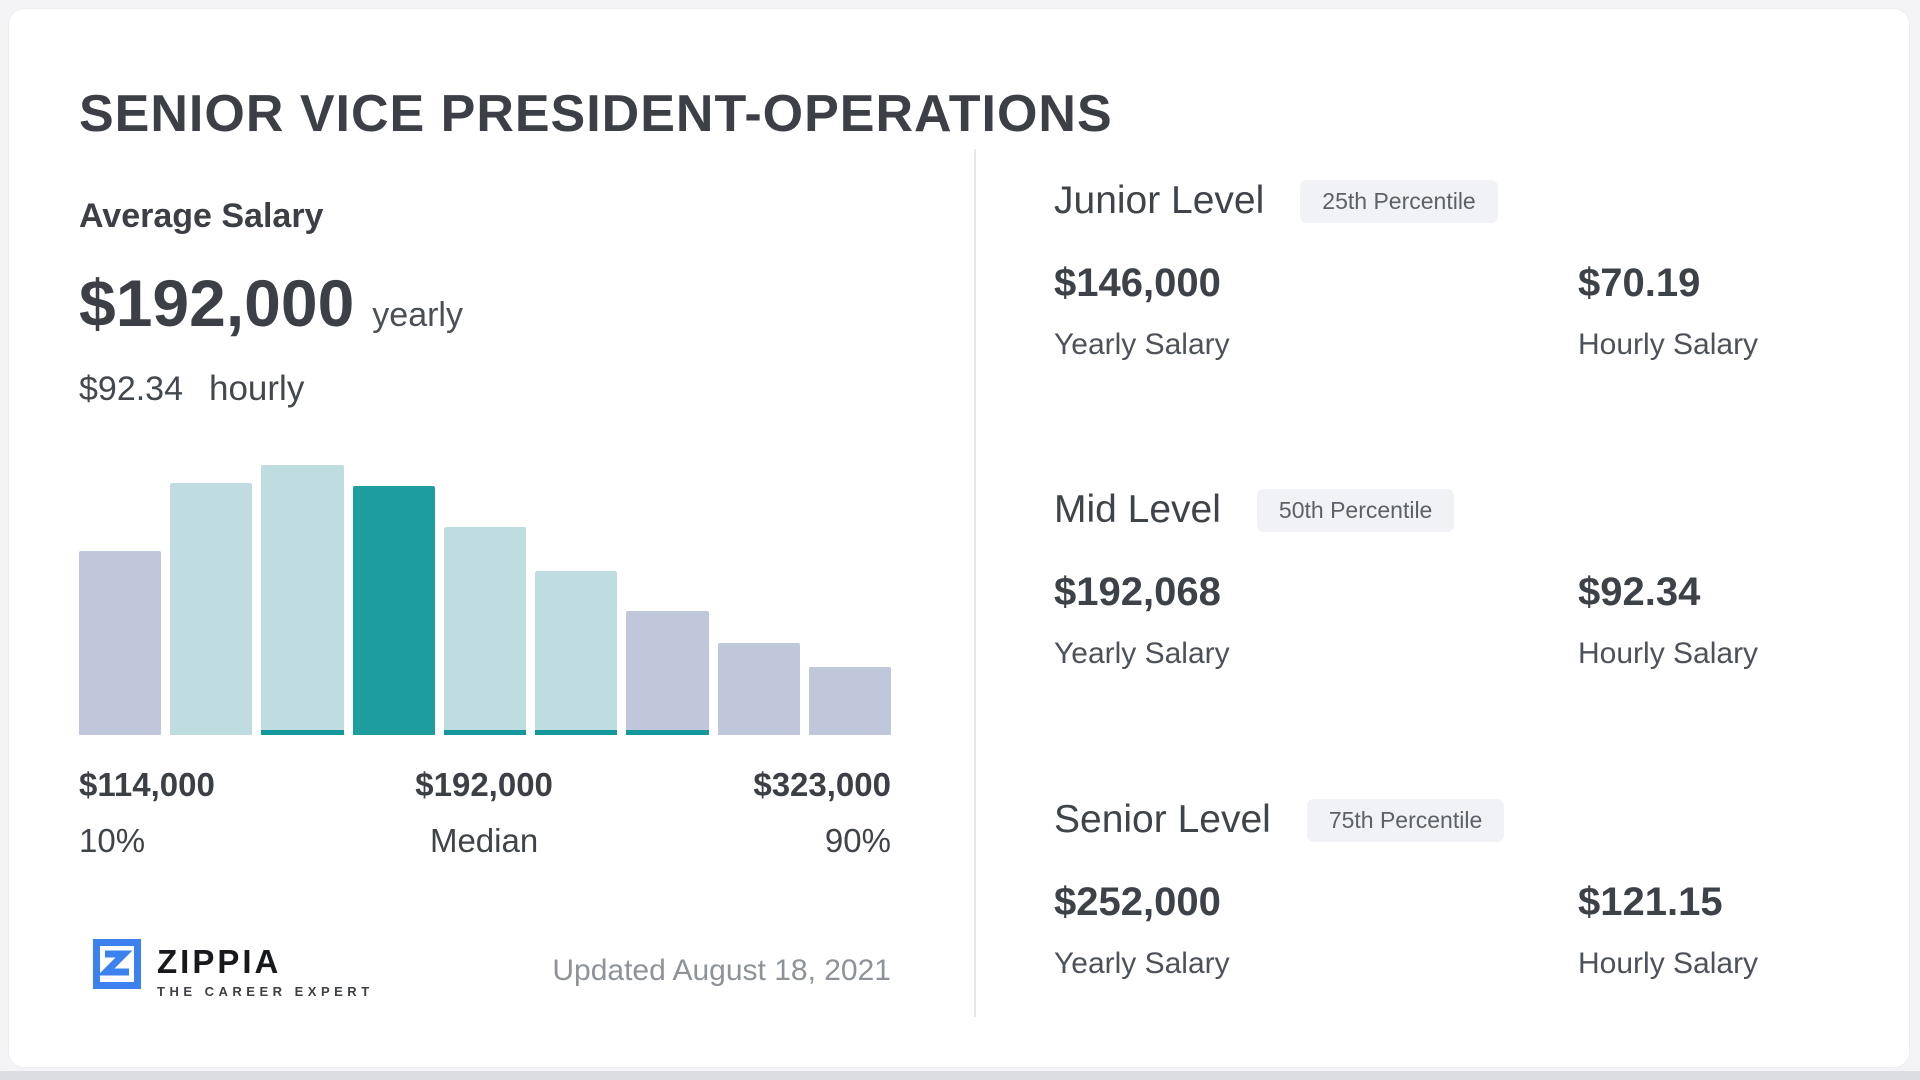 This screenshot has height=1080, width=1920. I want to click on vertical-divider, so click(975, 583).